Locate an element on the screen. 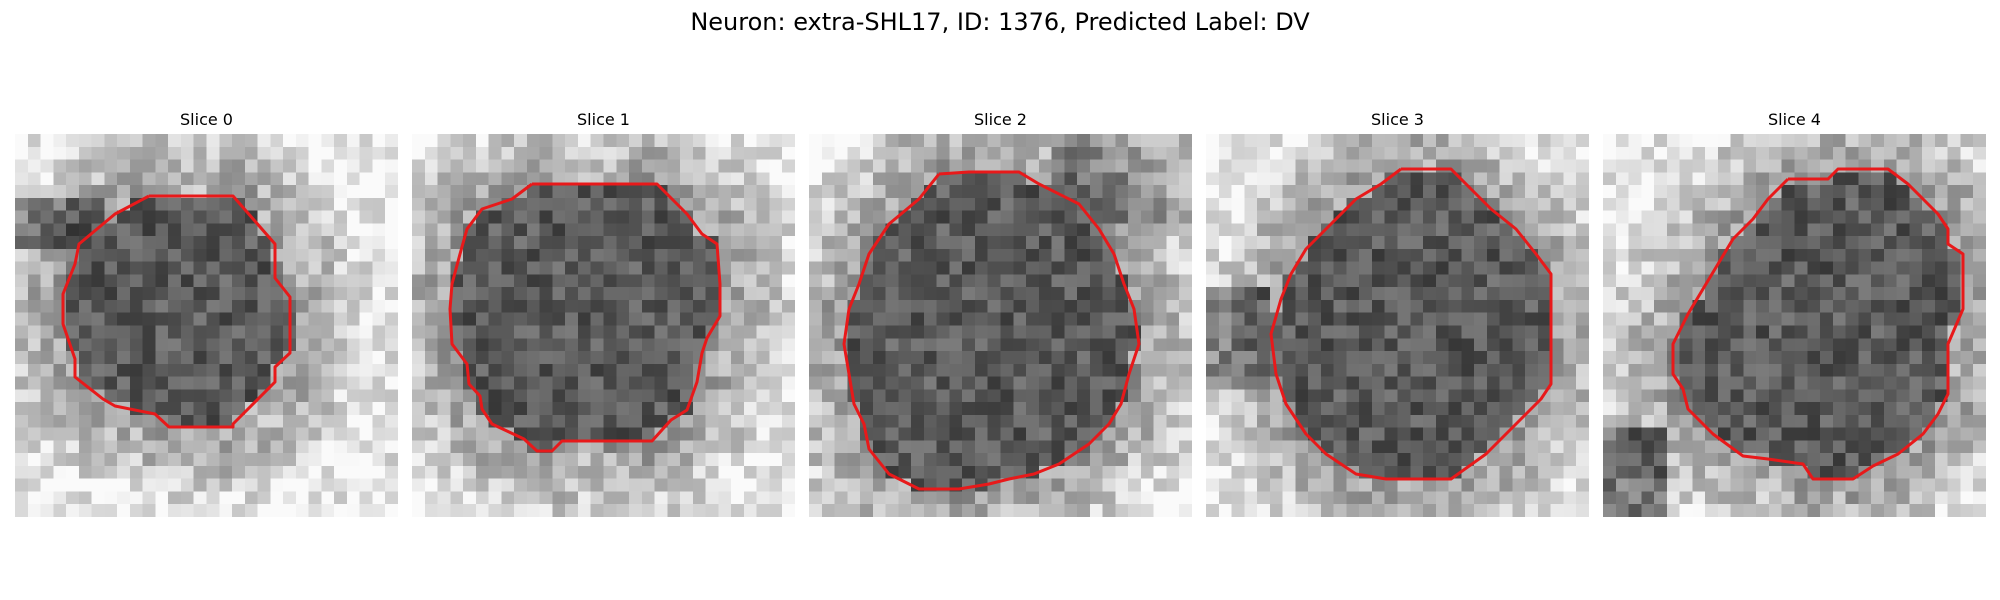 The image size is (2000, 600). slice-title: Slice 0 is located at coordinates (206, 119).